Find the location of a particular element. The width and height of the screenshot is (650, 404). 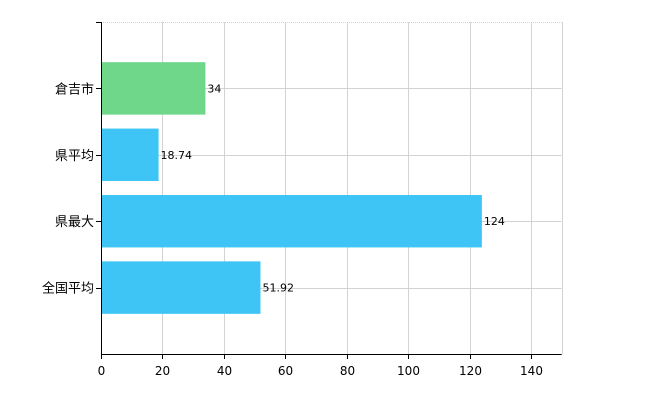

y-tick-label-1: 倉吉市 is located at coordinates (74, 89).